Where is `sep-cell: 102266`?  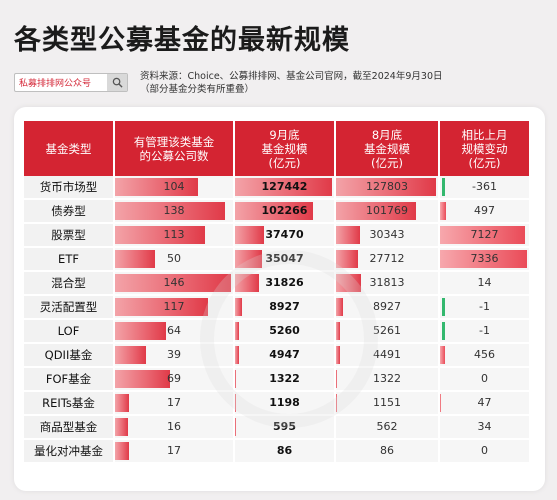 sep-cell: 102266 is located at coordinates (285, 212).